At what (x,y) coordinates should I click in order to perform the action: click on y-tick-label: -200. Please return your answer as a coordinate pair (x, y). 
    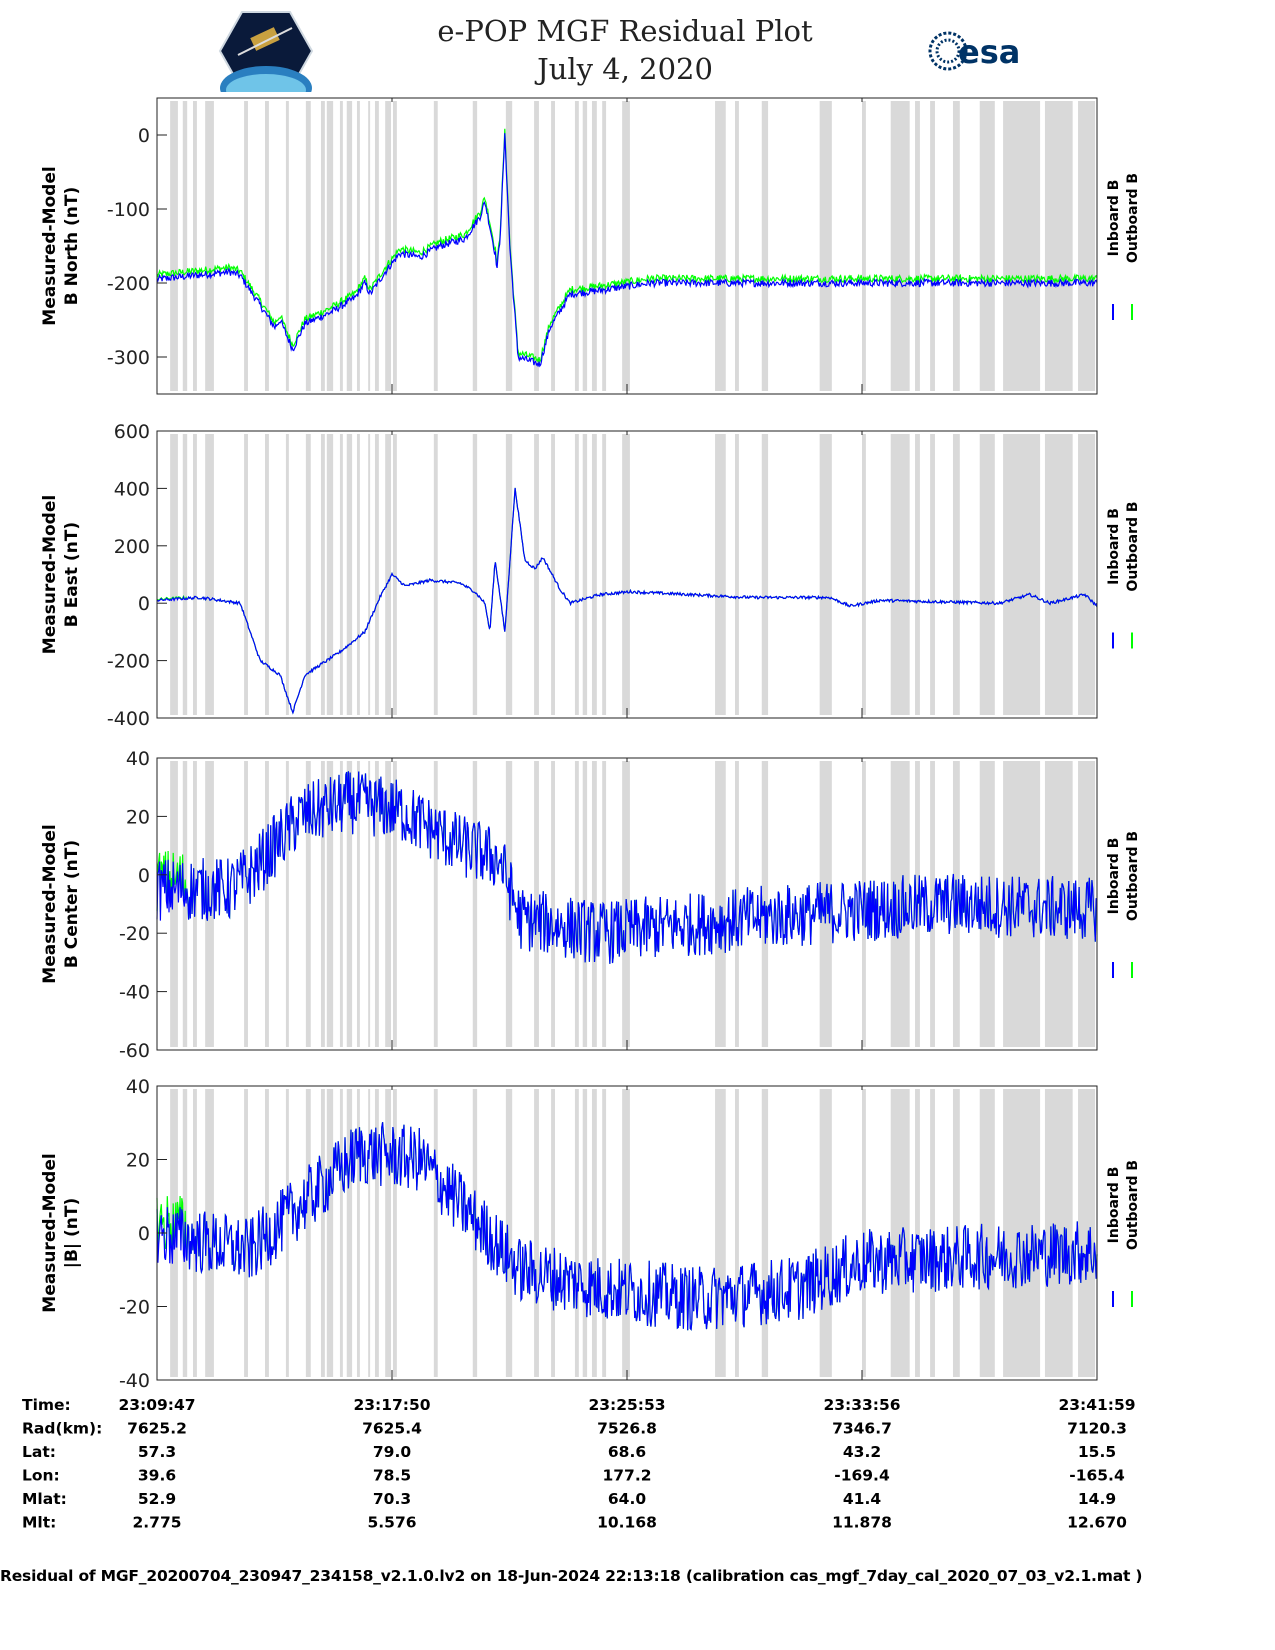
    Looking at the image, I should click on (128, 284).